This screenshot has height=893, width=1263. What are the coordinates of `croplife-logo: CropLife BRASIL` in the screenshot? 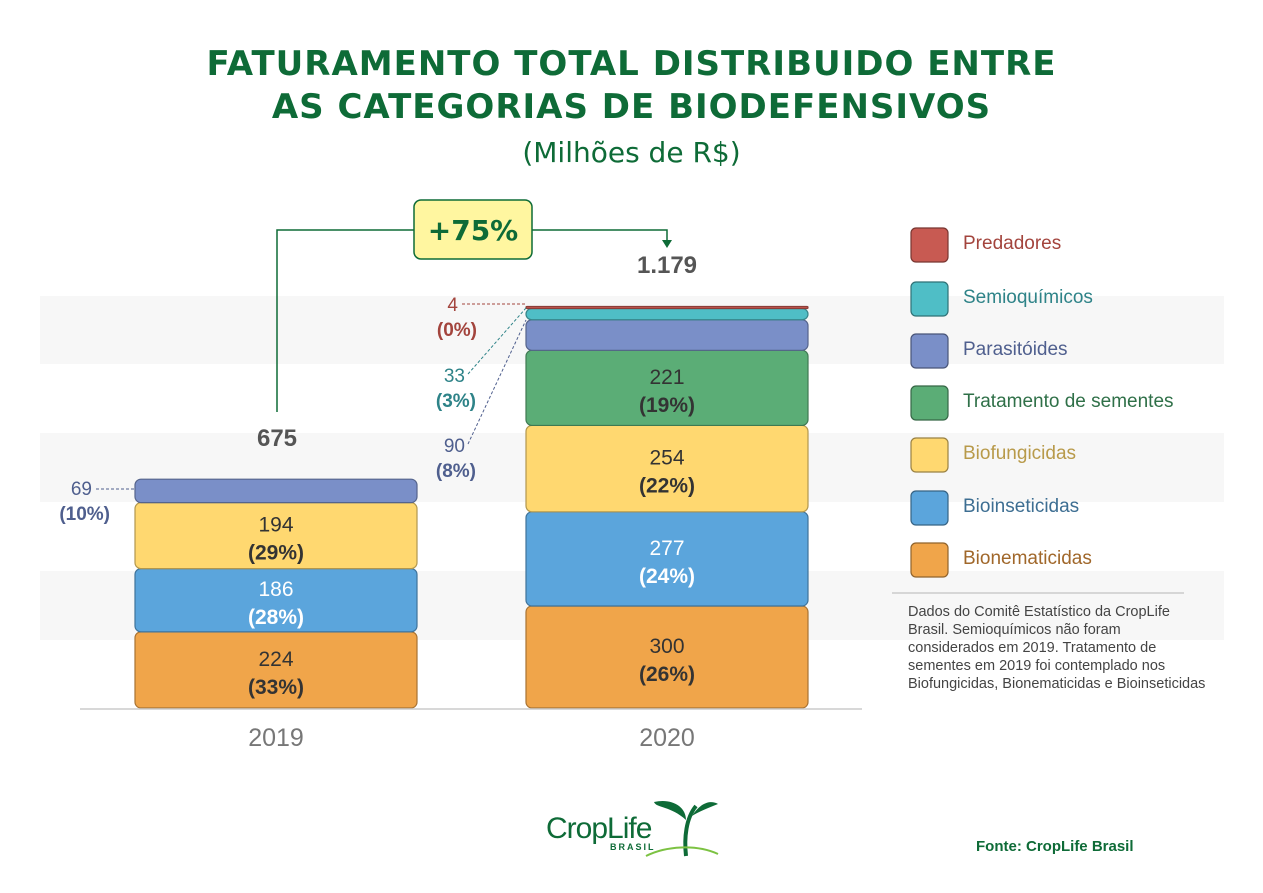 It's located at (632, 828).